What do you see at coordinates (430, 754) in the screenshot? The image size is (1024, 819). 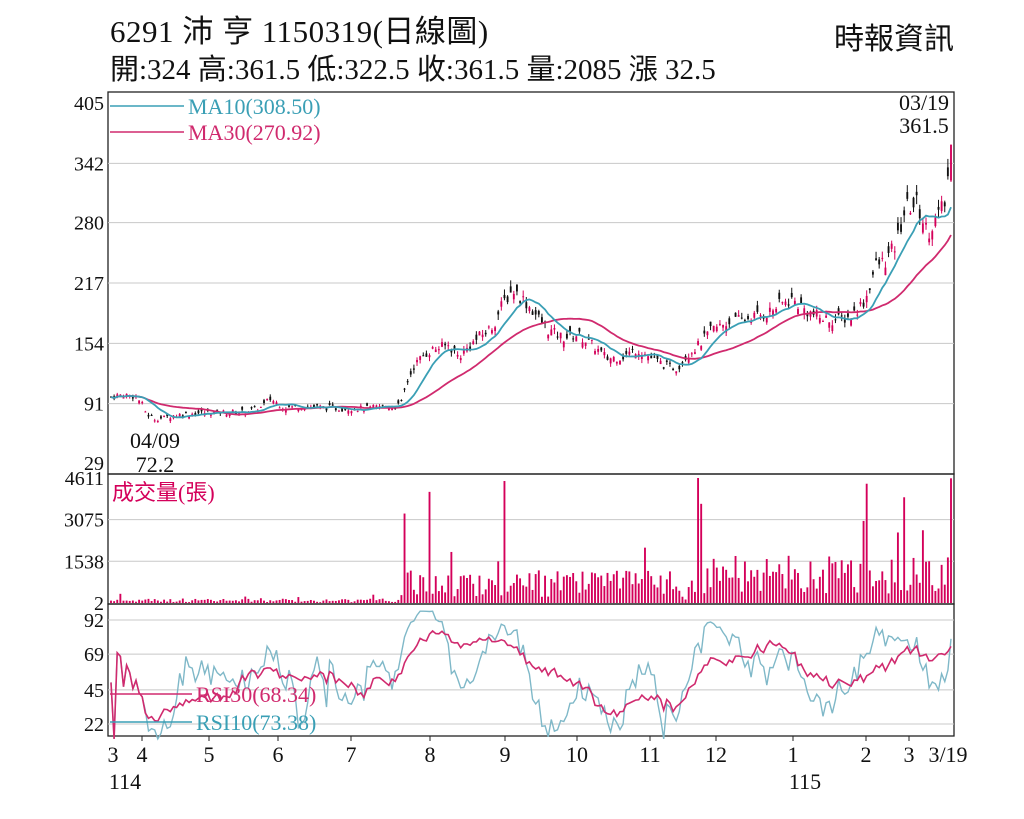 I see `month-label: 8` at bounding box center [430, 754].